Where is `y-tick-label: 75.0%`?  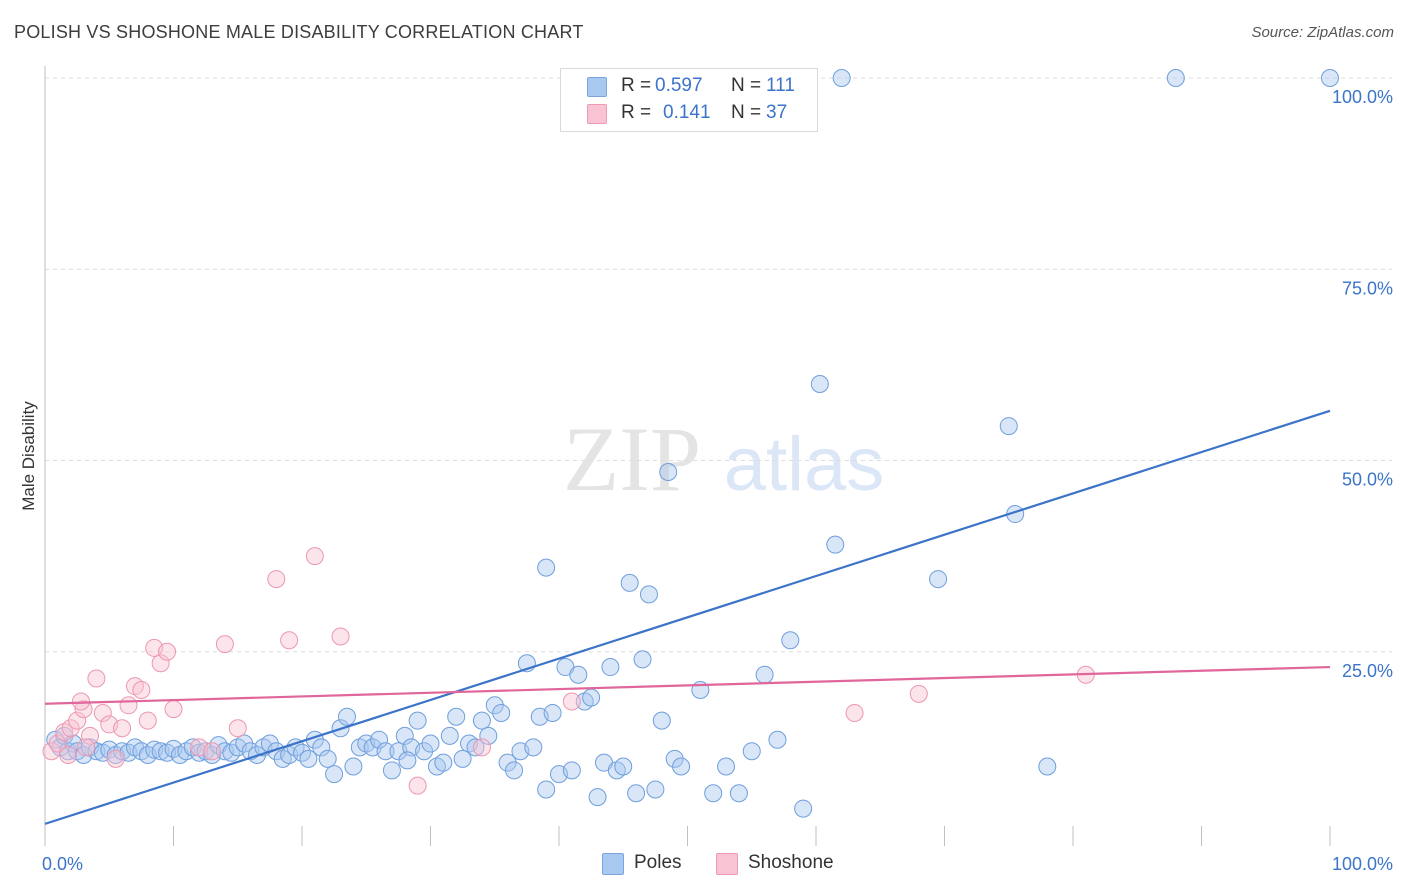 y-tick-label: 75.0% is located at coordinates (1367, 288).